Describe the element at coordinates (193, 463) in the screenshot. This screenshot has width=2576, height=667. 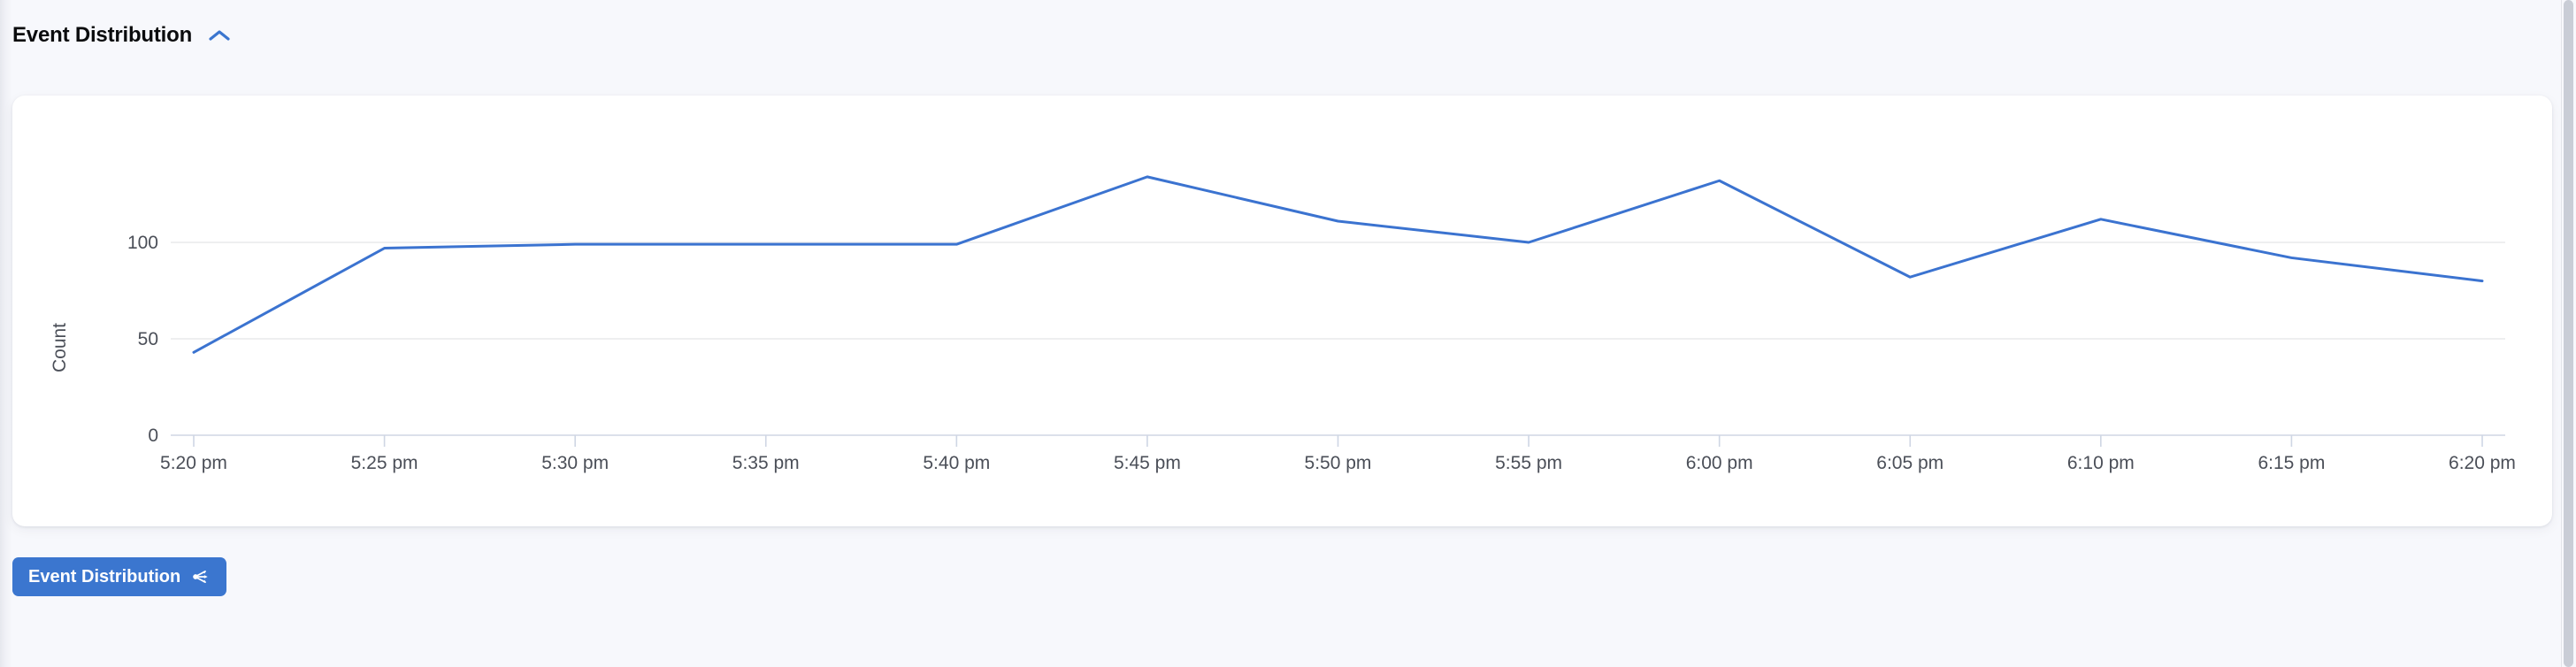
I see `x-tick-label: 5:20 pm` at that location.